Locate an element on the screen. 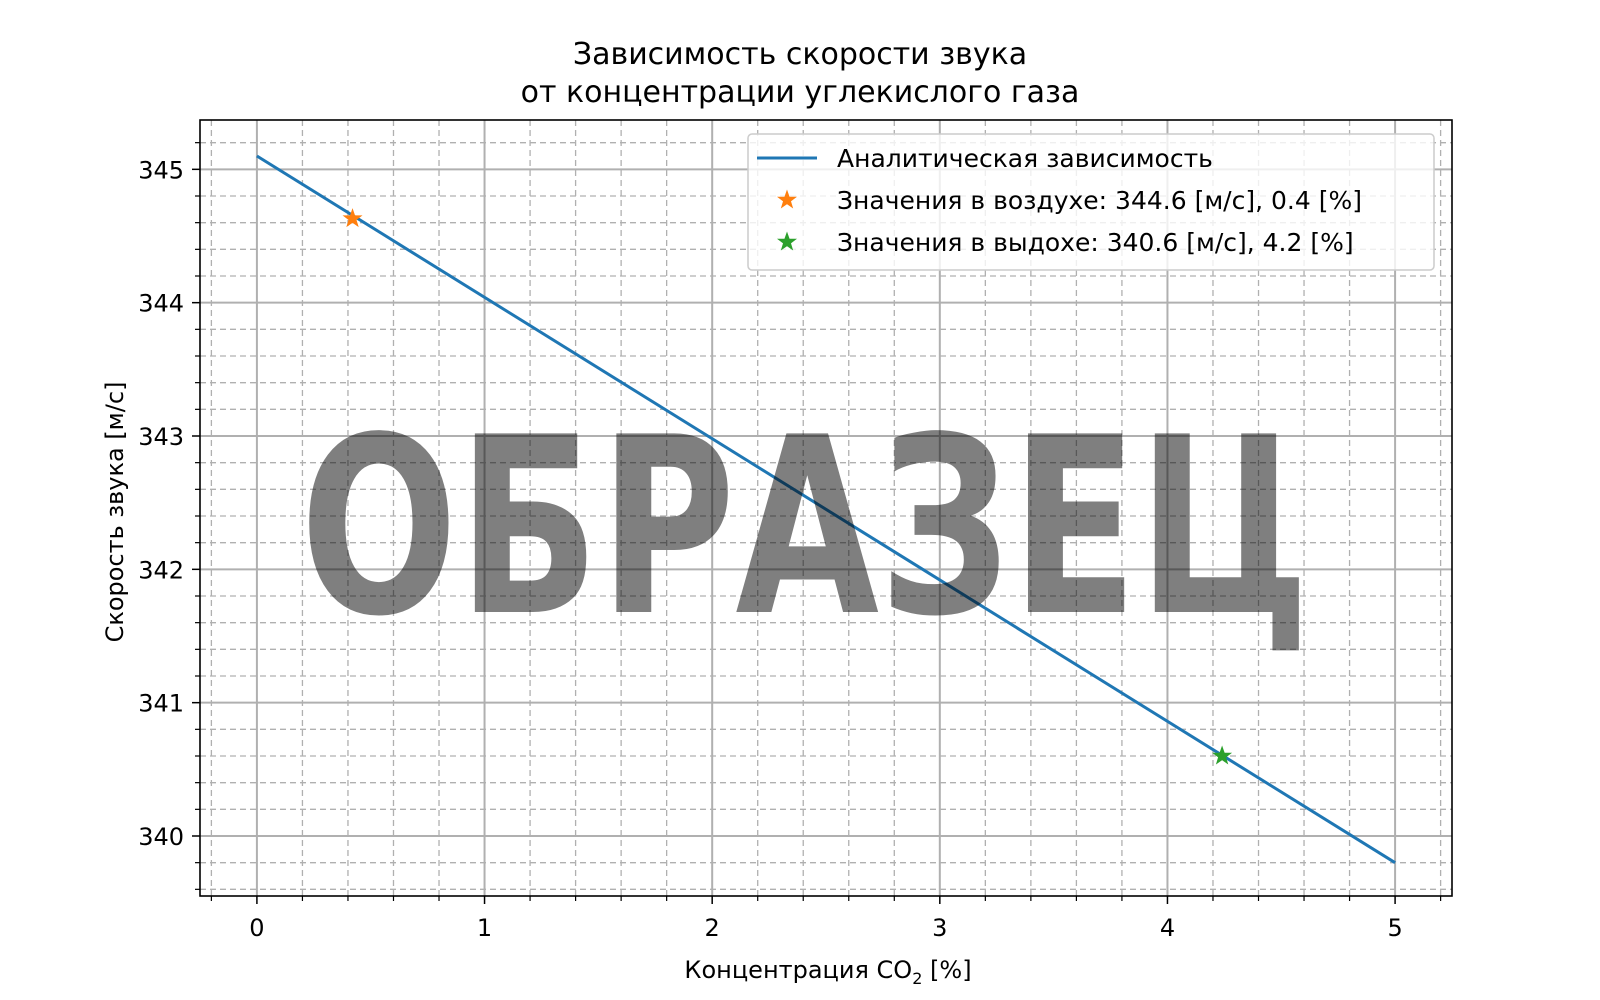 This screenshot has height=1000, width=1600. y-tick-label: 342 is located at coordinates (161, 570).